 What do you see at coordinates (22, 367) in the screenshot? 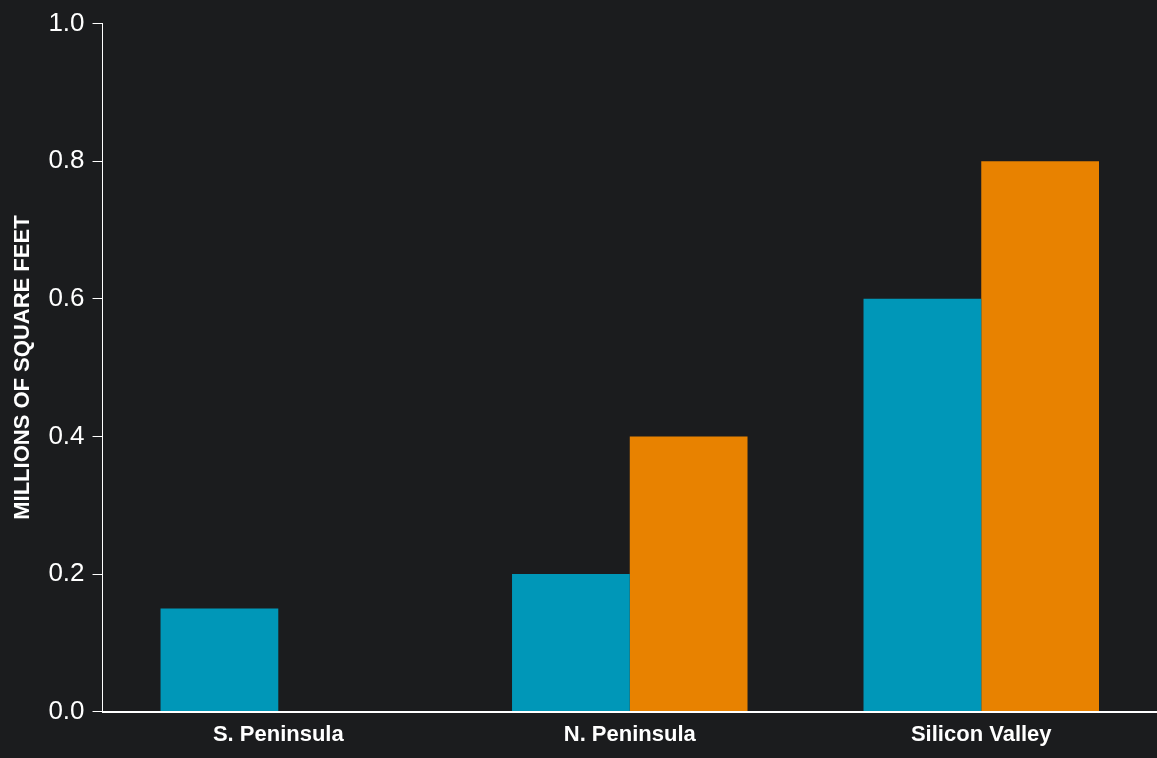
I see `y-axis-title: MILLIONS OF SQUARE FEET` at bounding box center [22, 367].